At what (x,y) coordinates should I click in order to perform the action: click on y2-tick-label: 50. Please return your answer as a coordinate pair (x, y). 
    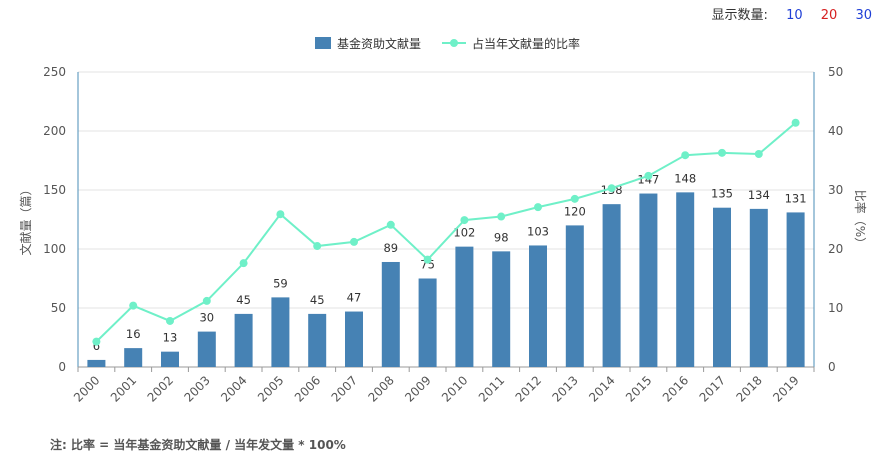
    Looking at the image, I should click on (835, 72).